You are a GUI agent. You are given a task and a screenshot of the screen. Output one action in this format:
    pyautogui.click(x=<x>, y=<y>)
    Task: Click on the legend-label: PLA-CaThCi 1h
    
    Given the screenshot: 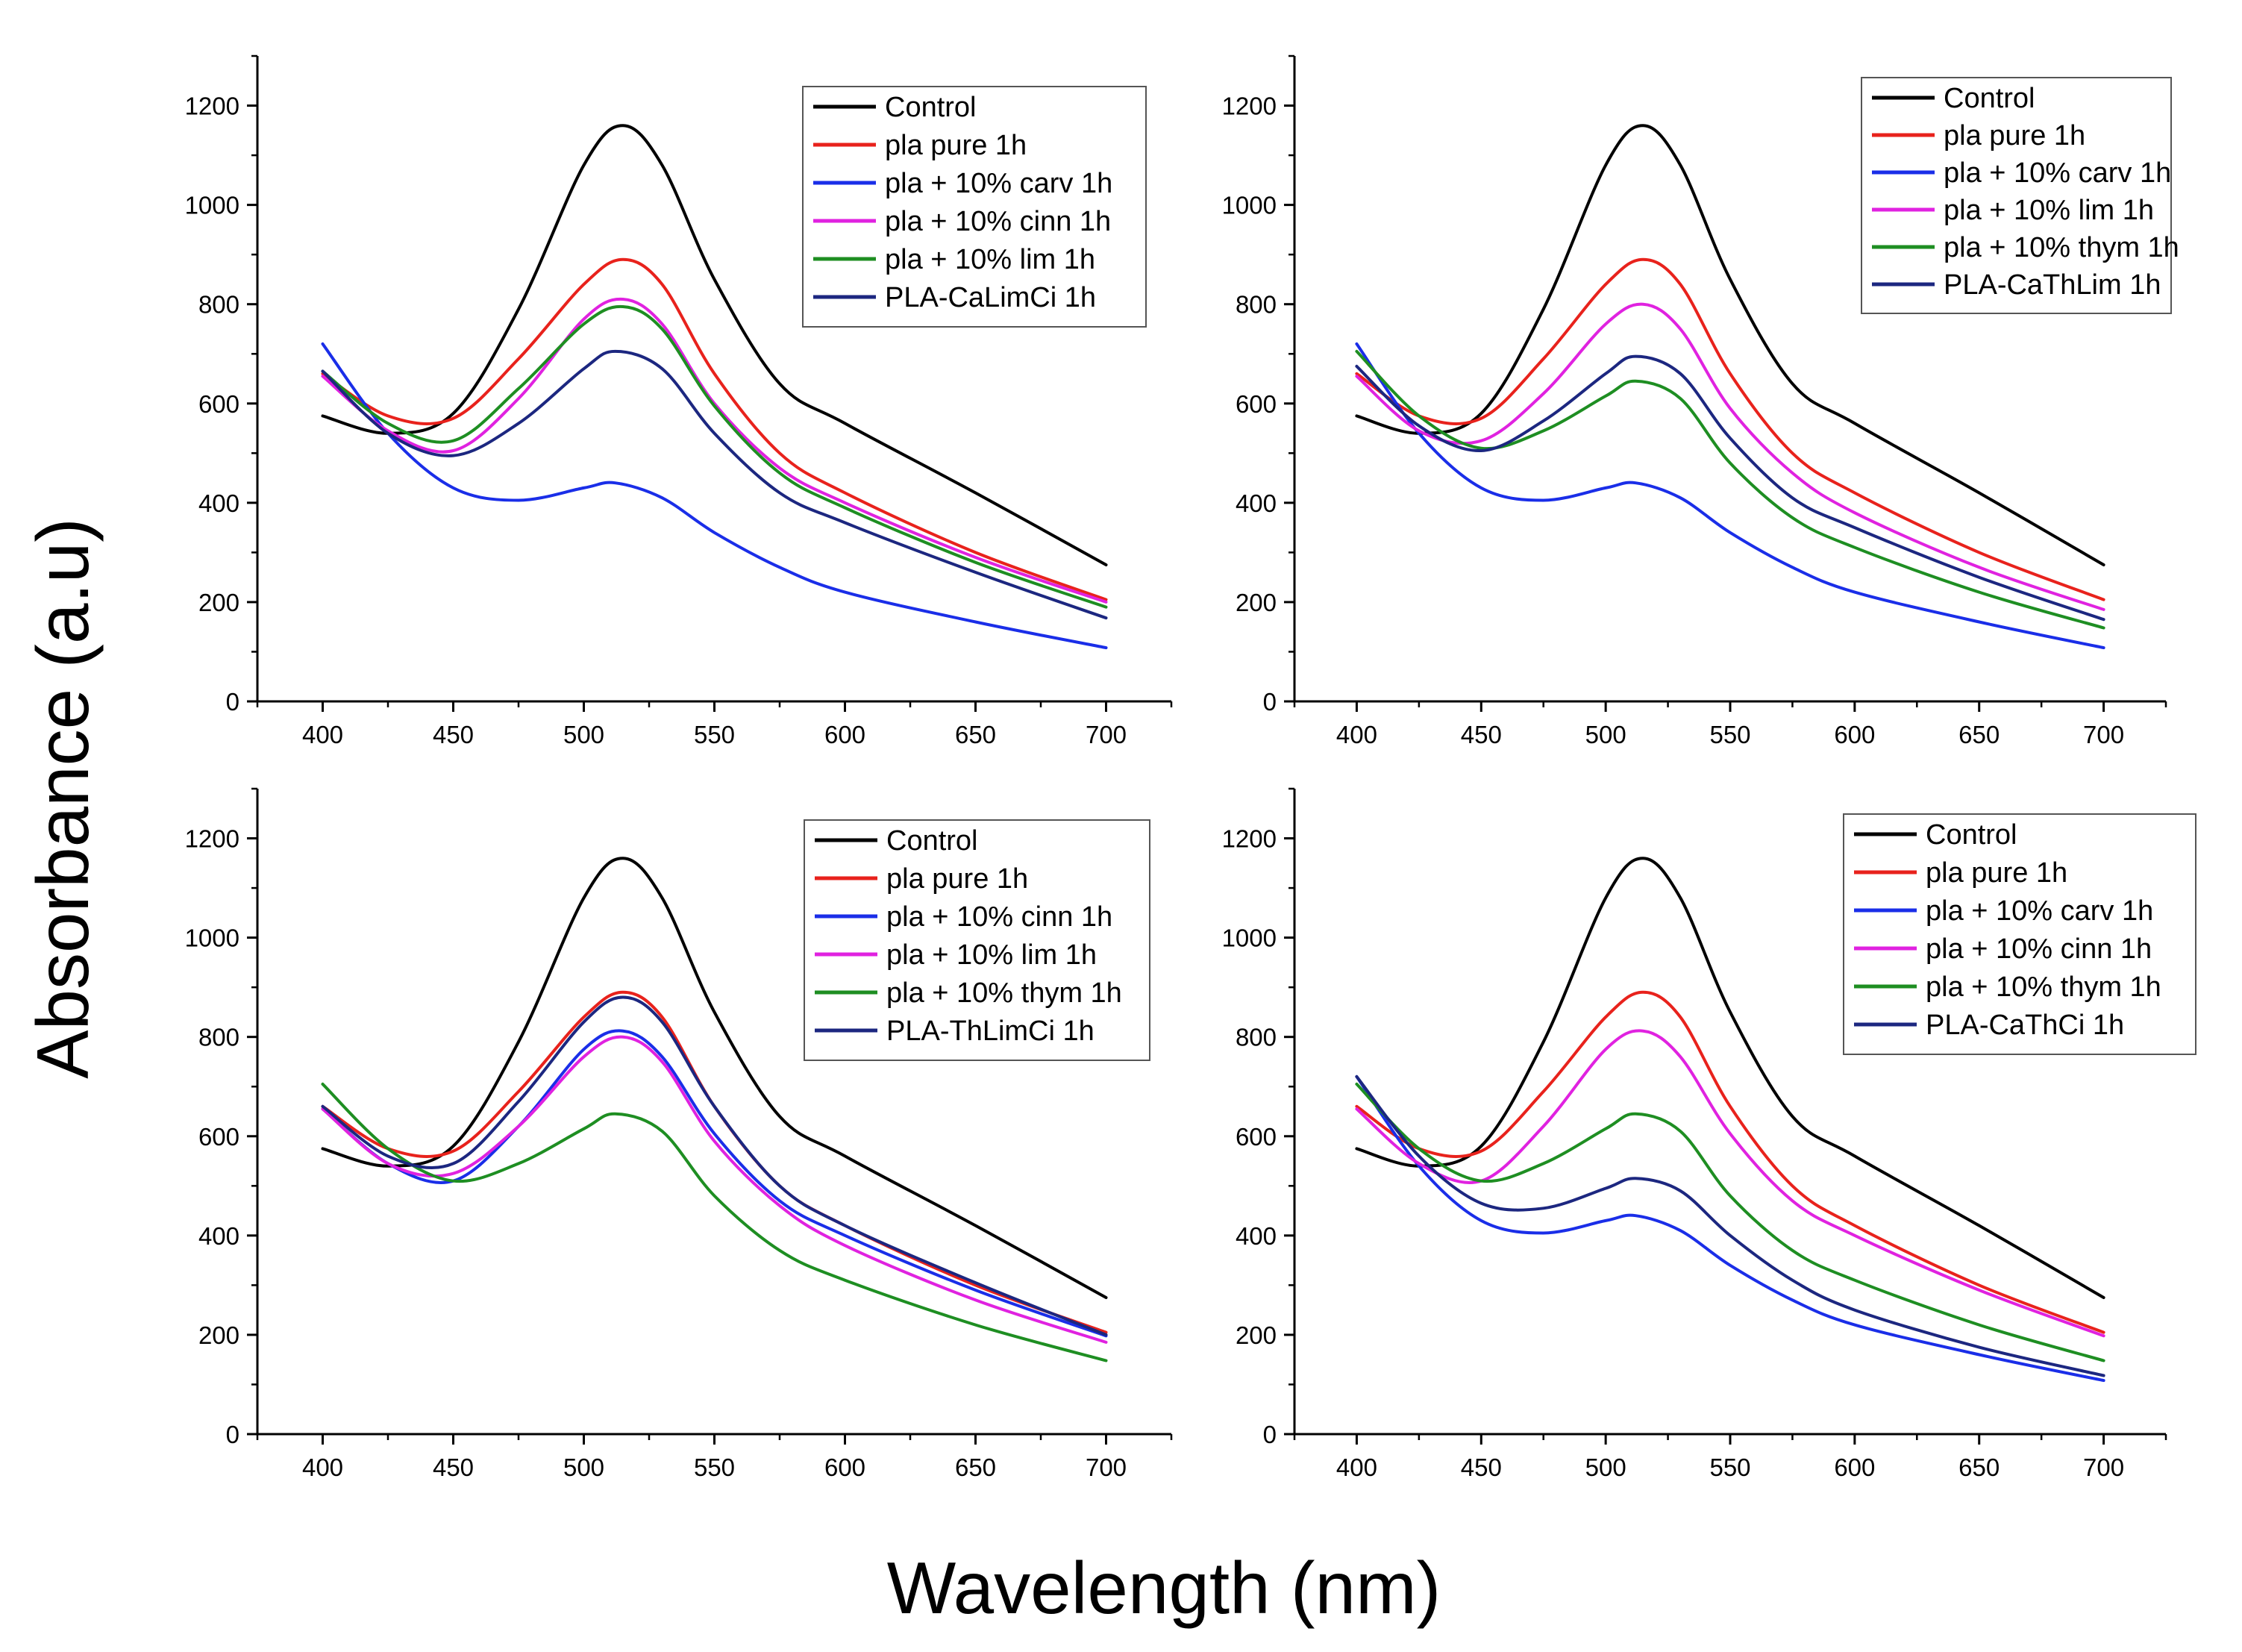 What is the action you would take?
    pyautogui.click(x=2025, y=1026)
    